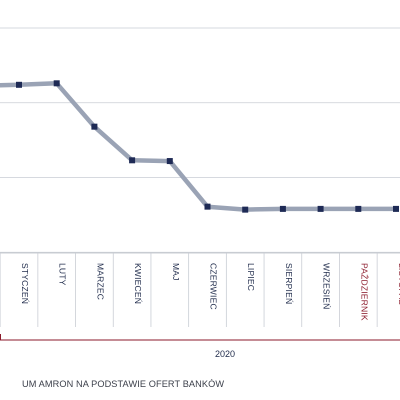 The height and width of the screenshot is (400, 400). Describe the element at coordinates (251, 277) in the screenshot. I see `category-label: LIPIEC` at that location.